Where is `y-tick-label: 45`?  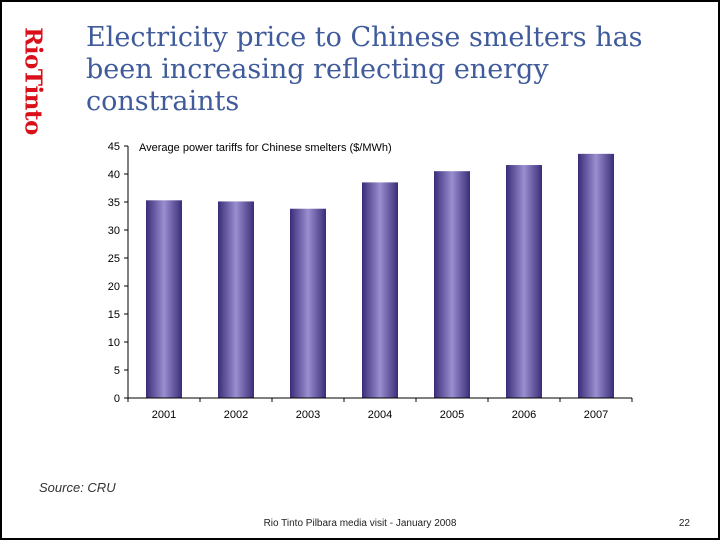 y-tick-label: 45 is located at coordinates (114, 147).